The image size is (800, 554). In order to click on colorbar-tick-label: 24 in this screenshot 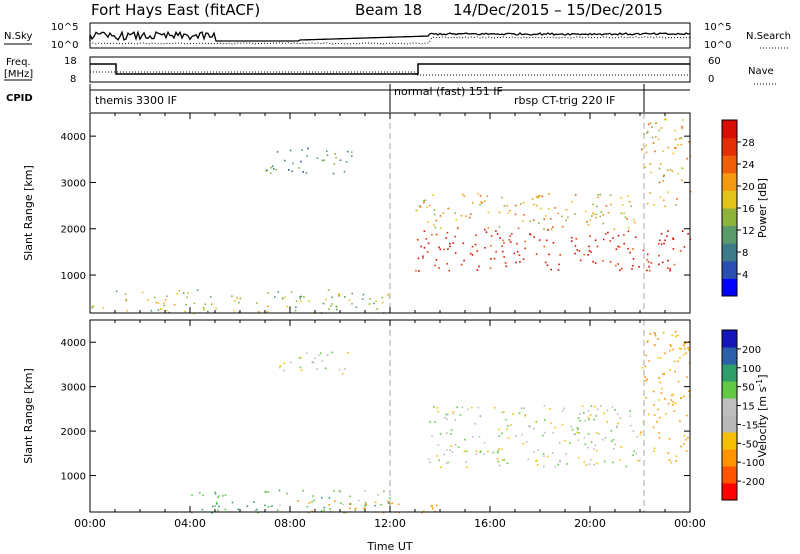, I will do `click(748, 165)`.